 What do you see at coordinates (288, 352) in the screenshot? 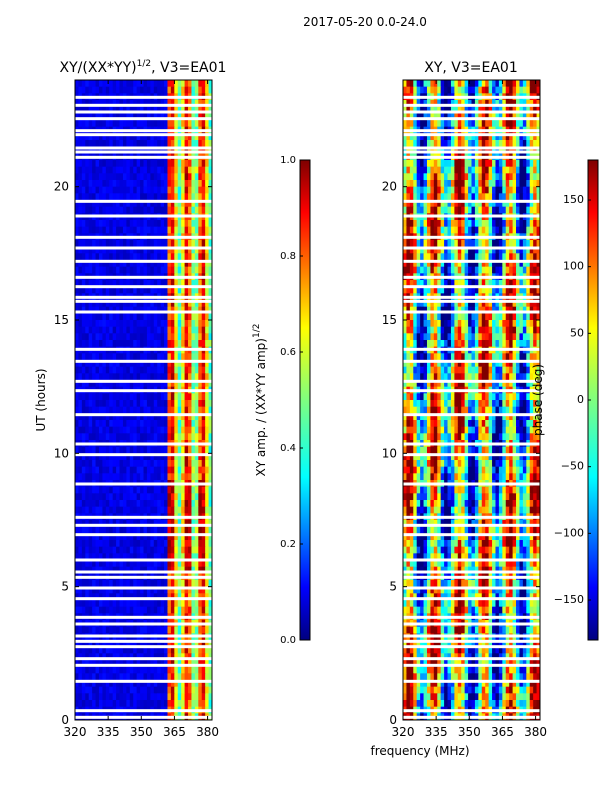
I see `colorbar-tick-label: 0.6` at bounding box center [288, 352].